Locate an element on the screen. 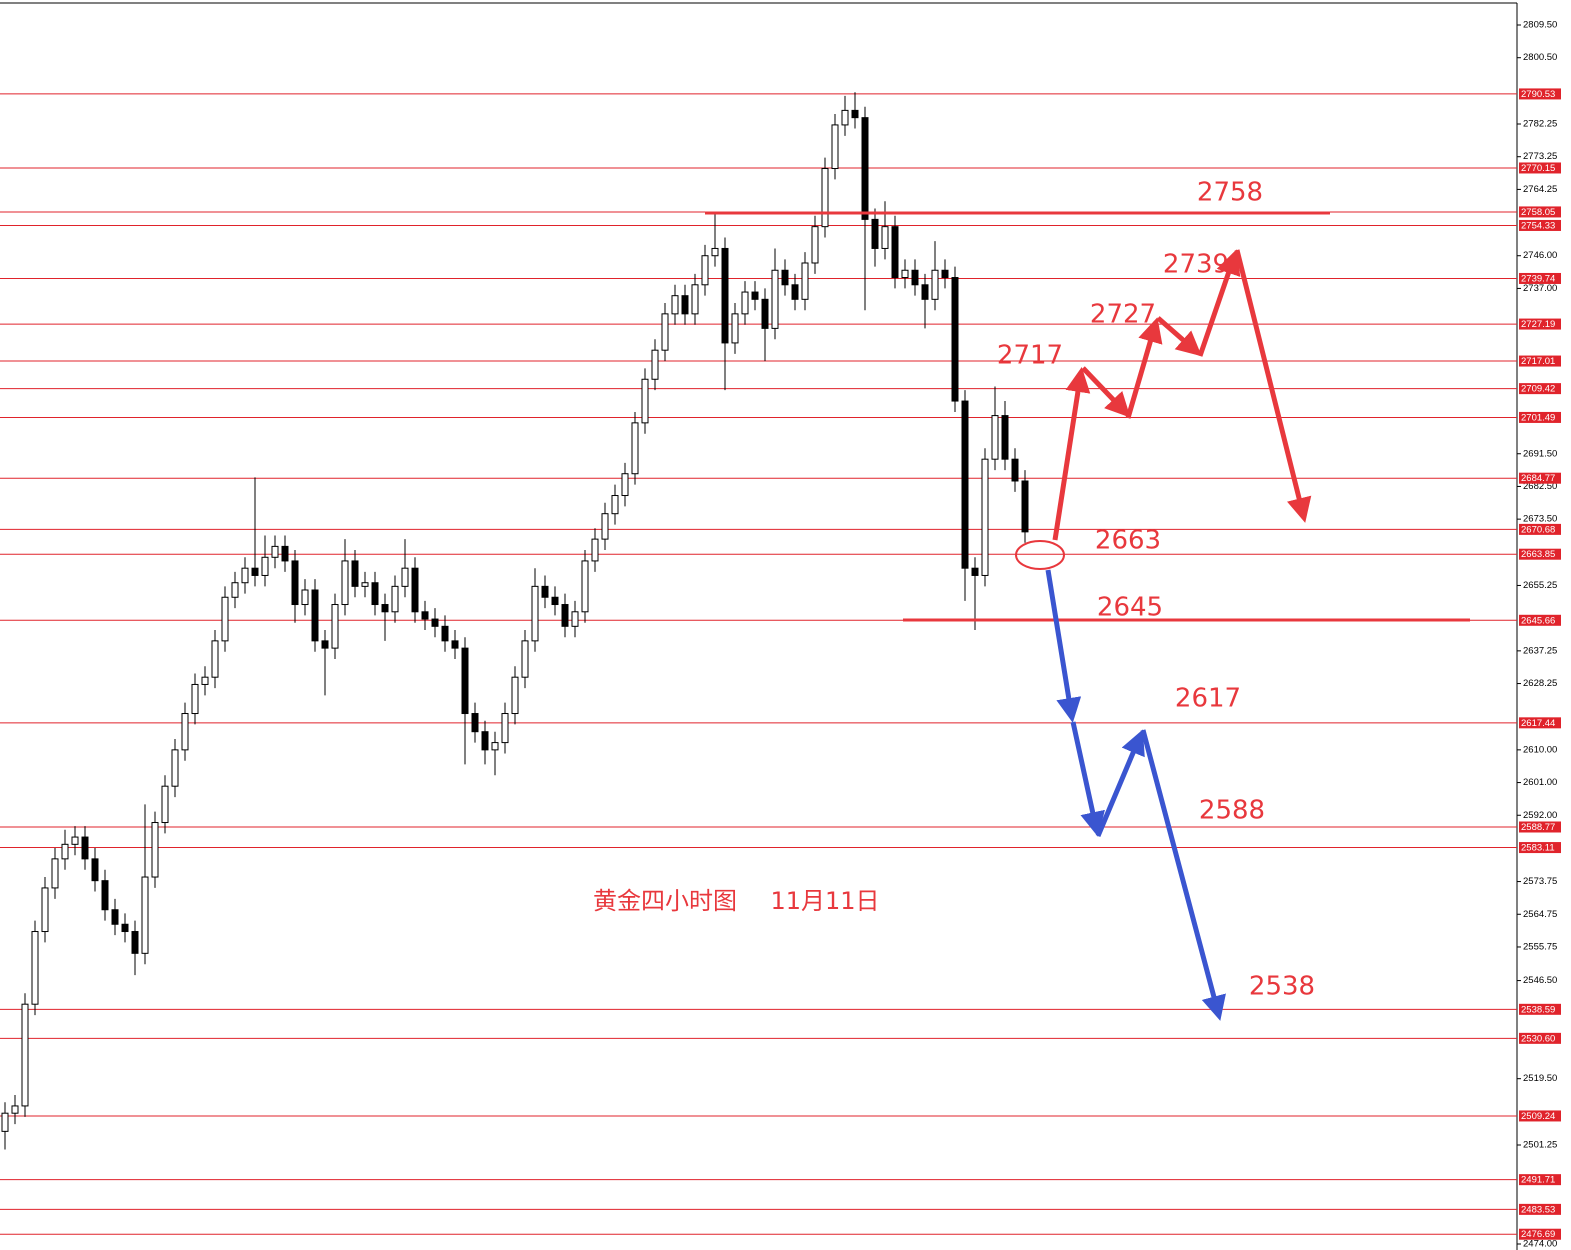  bear-path is located at coordinates (1135, 795).